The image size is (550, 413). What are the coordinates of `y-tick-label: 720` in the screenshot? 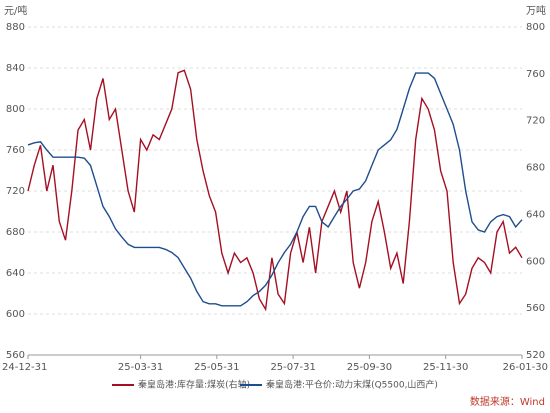 It's located at (15, 191).